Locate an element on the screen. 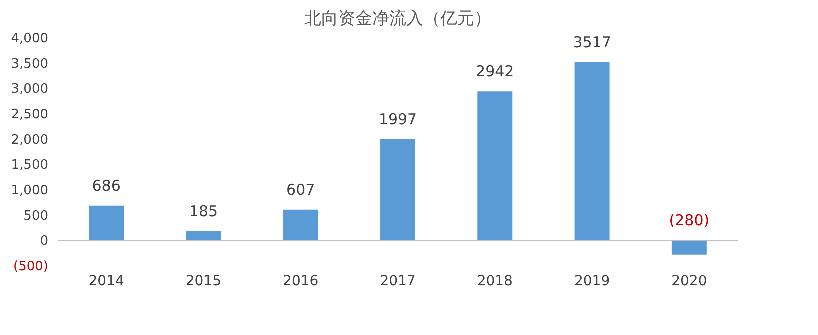  x-tick-label: 2018 is located at coordinates (495, 282).